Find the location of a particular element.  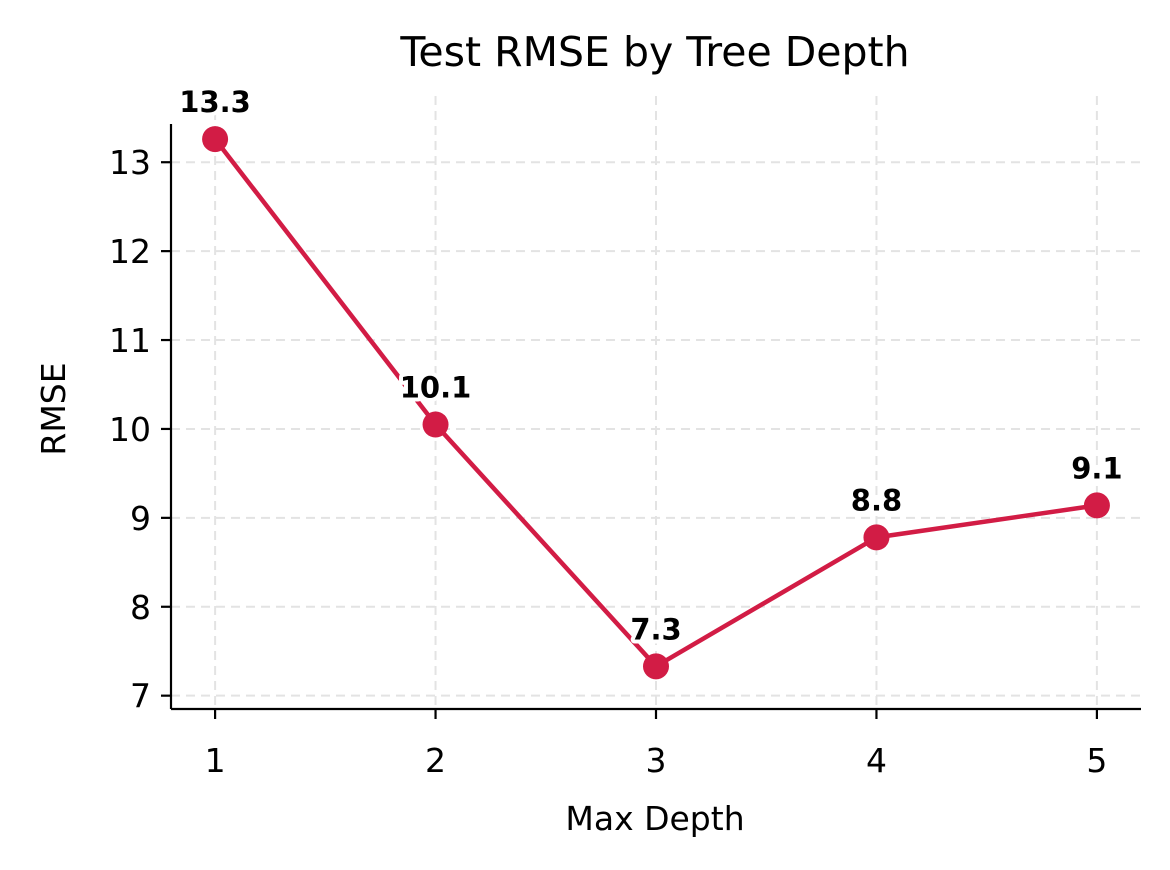

data-label-halo: 13.3 is located at coordinates (215, 102).